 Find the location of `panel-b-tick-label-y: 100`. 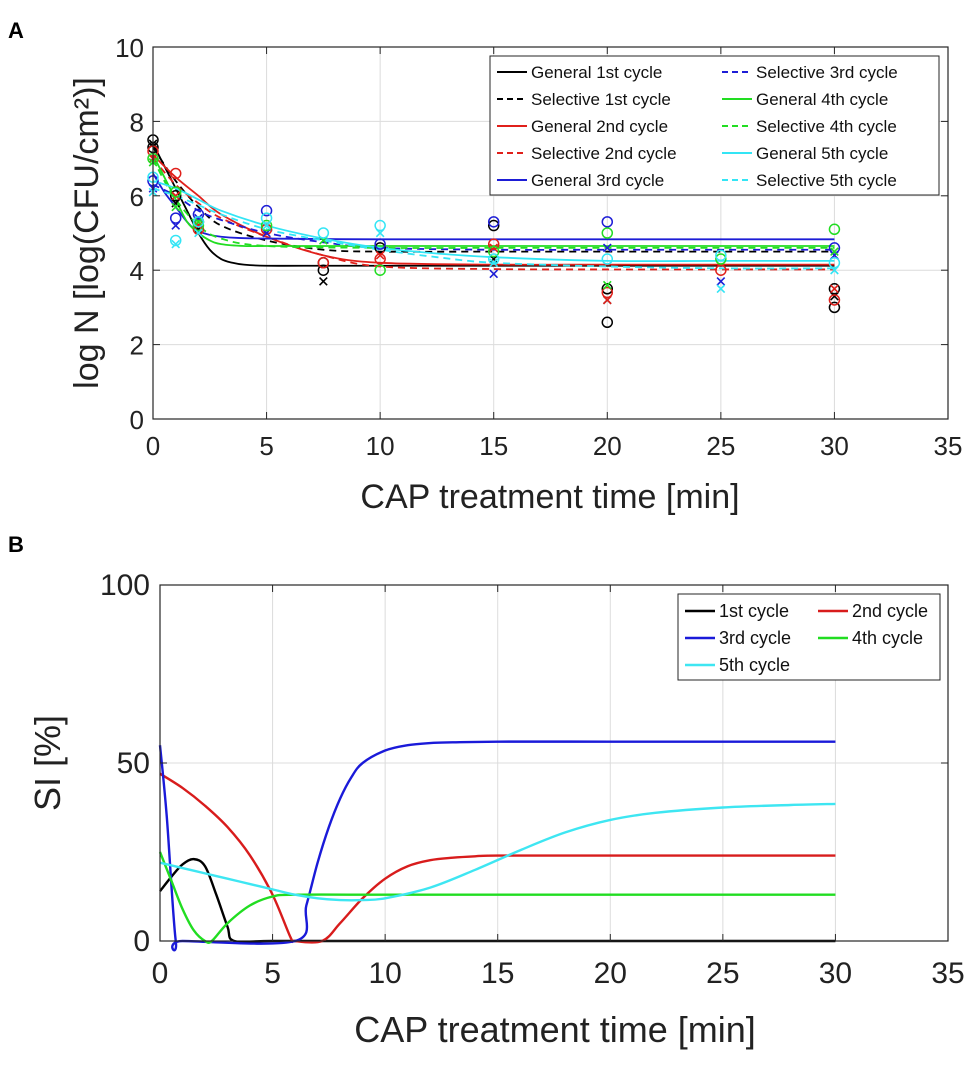

panel-b-tick-label-y: 100 is located at coordinates (125, 585).